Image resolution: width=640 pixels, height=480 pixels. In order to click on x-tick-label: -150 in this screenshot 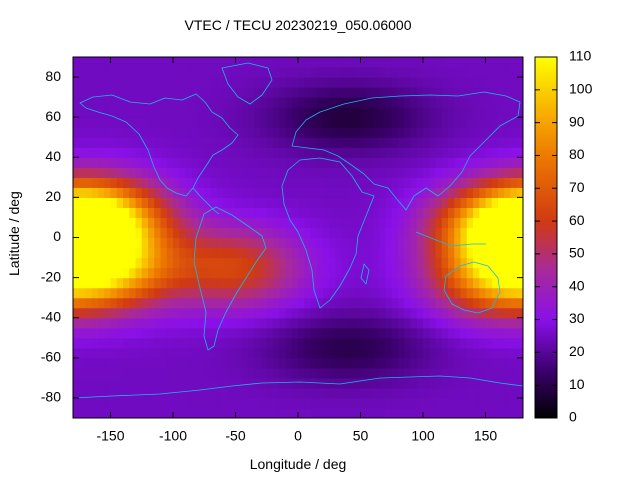, I will do `click(110, 436)`.